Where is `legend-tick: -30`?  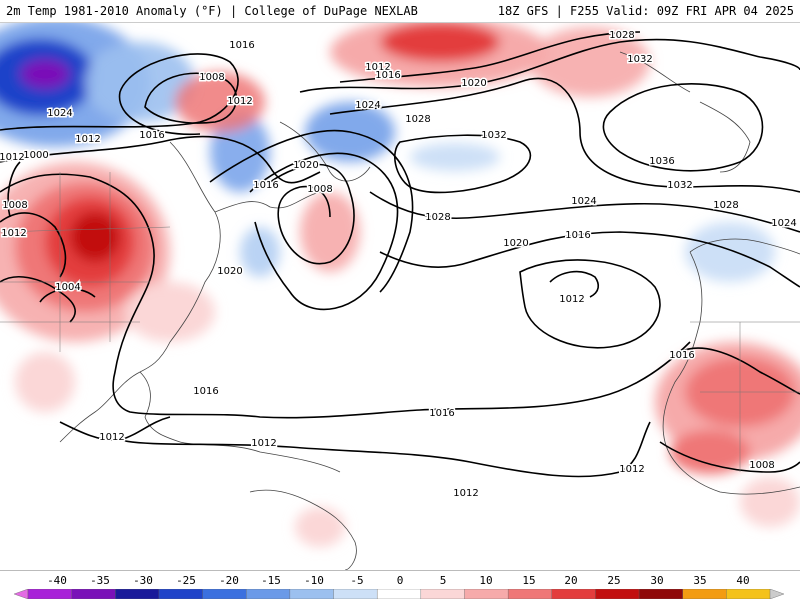
legend-tick: -30 is located at coordinates (143, 580).